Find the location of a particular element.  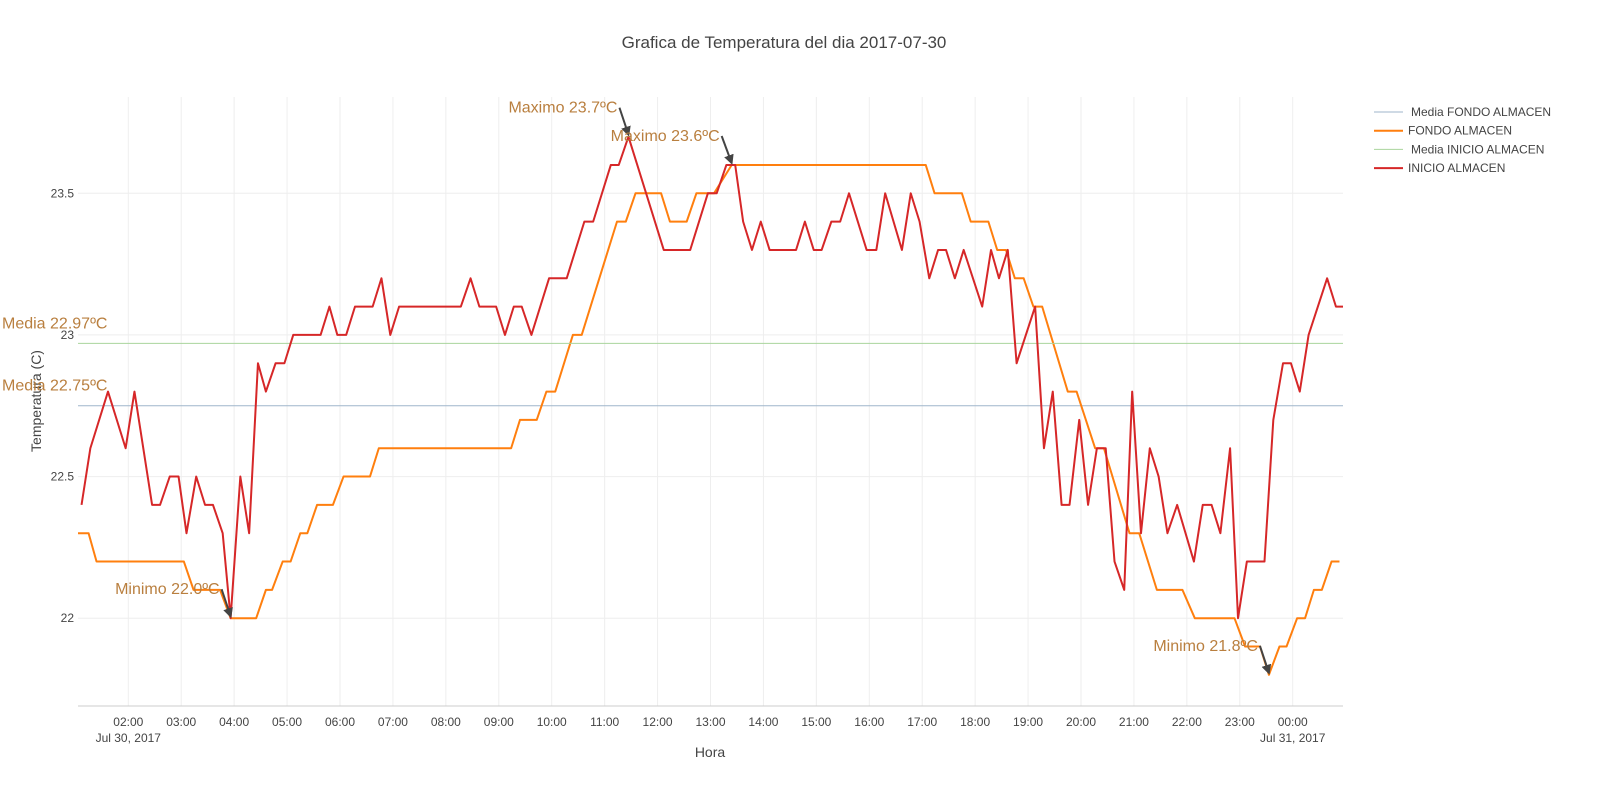

x-tick-label: 13:00 is located at coordinates (710, 722).